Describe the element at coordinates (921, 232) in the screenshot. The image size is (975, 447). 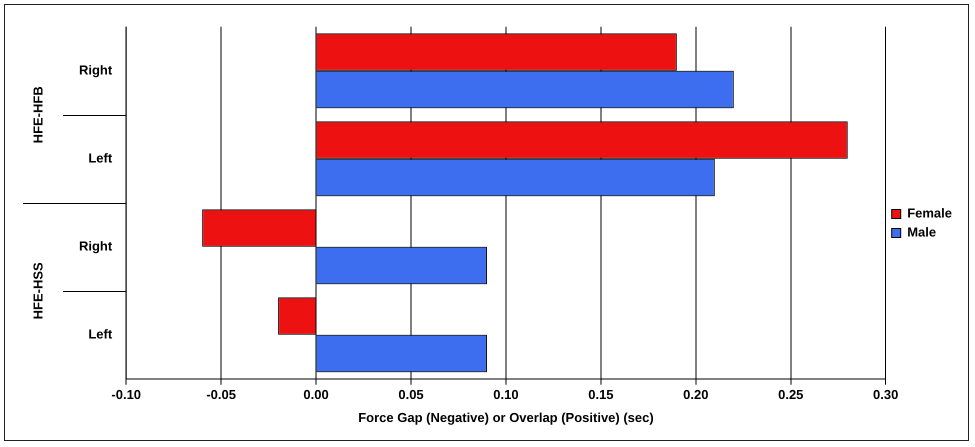
I see `legend-label: Male` at that location.